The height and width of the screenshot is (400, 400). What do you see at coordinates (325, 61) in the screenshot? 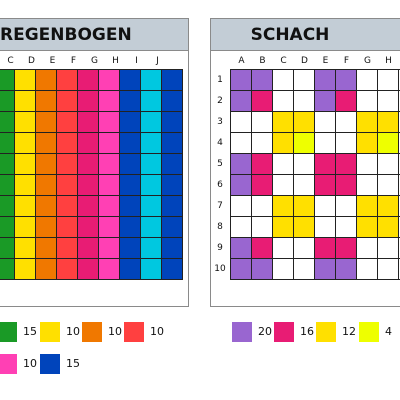
I see `schach-column-label: E` at bounding box center [325, 61].